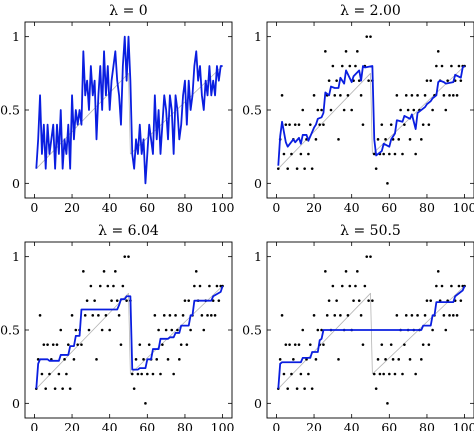 The height and width of the screenshot is (431, 474). Describe the element at coordinates (258, 403) in the screenshot. I see `y-tick-label: 0` at that location.